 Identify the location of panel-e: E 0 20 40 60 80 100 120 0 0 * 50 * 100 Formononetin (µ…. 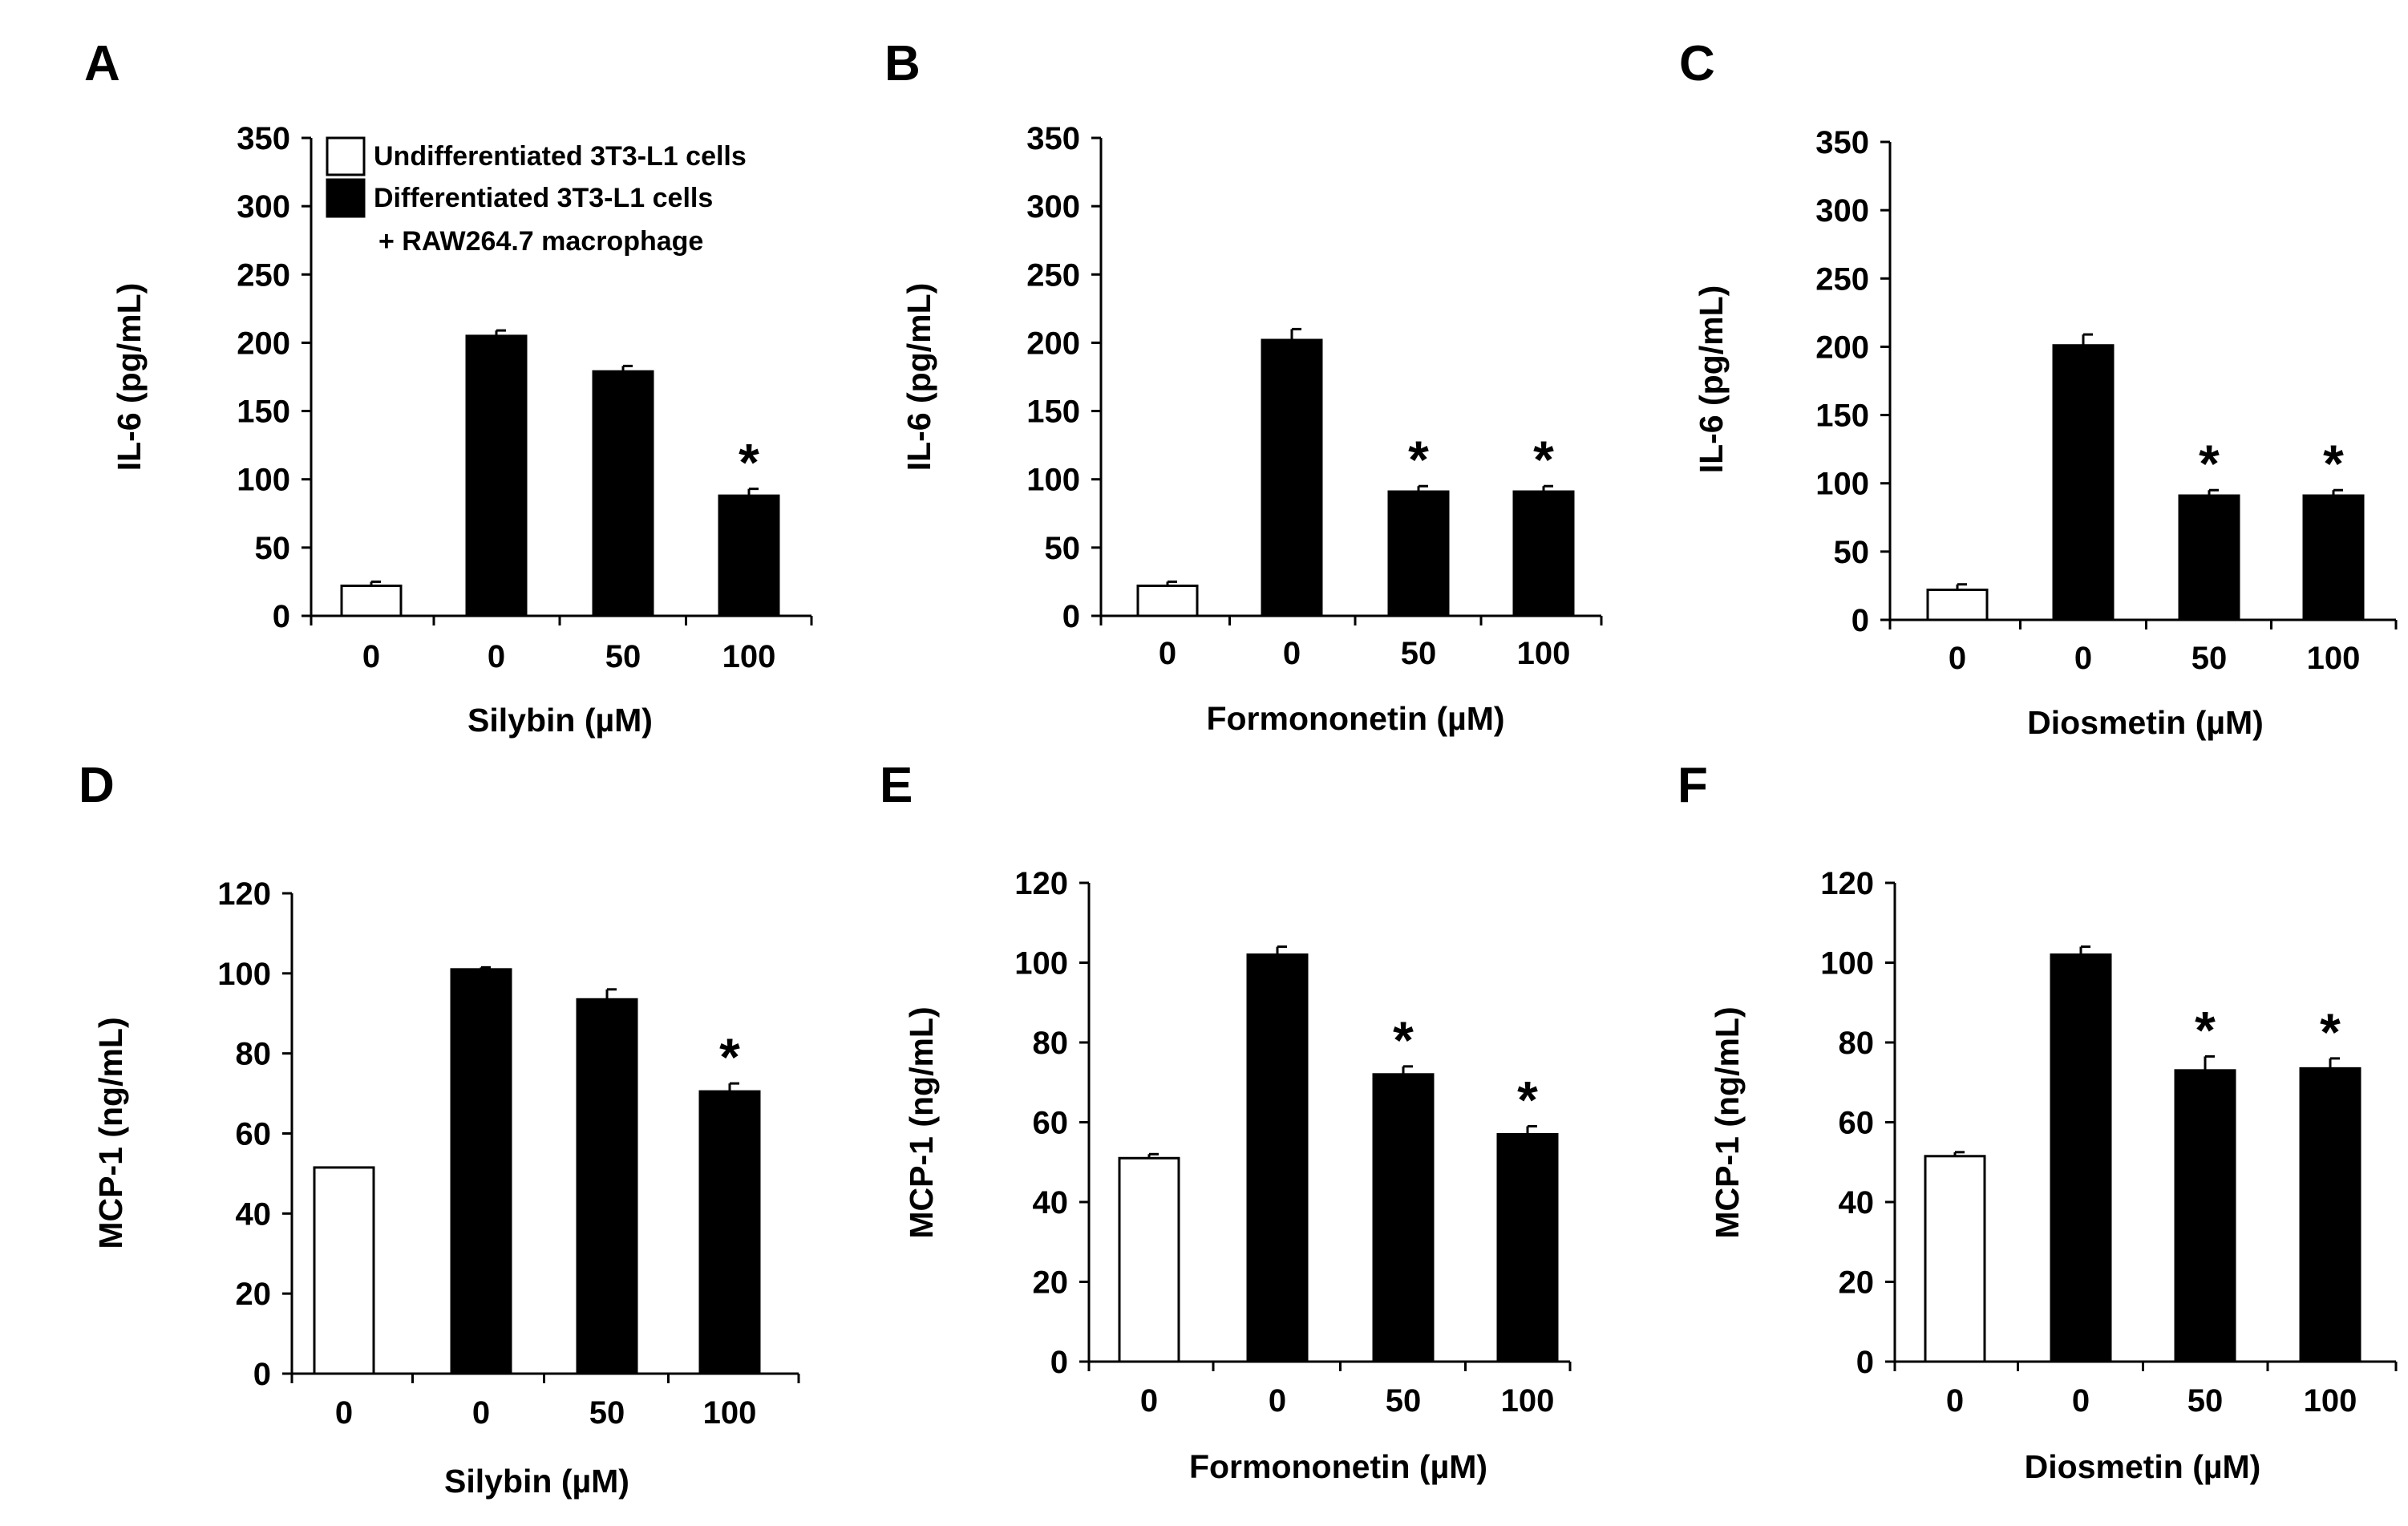
(1226, 1121).